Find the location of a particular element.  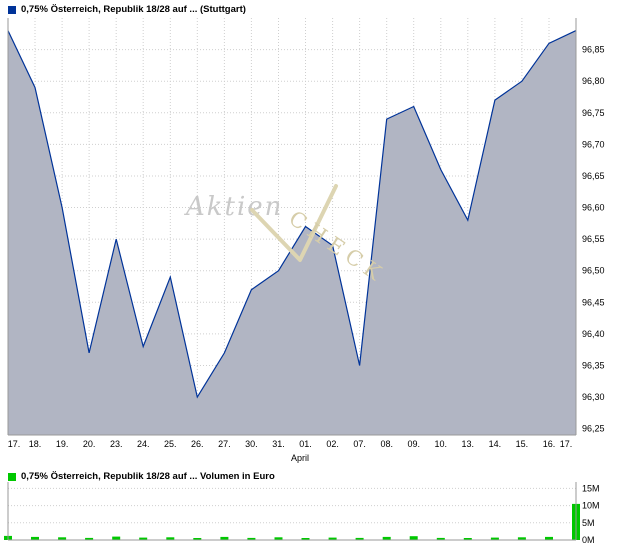

volume-legend-swatch is located at coordinates (12, 476).